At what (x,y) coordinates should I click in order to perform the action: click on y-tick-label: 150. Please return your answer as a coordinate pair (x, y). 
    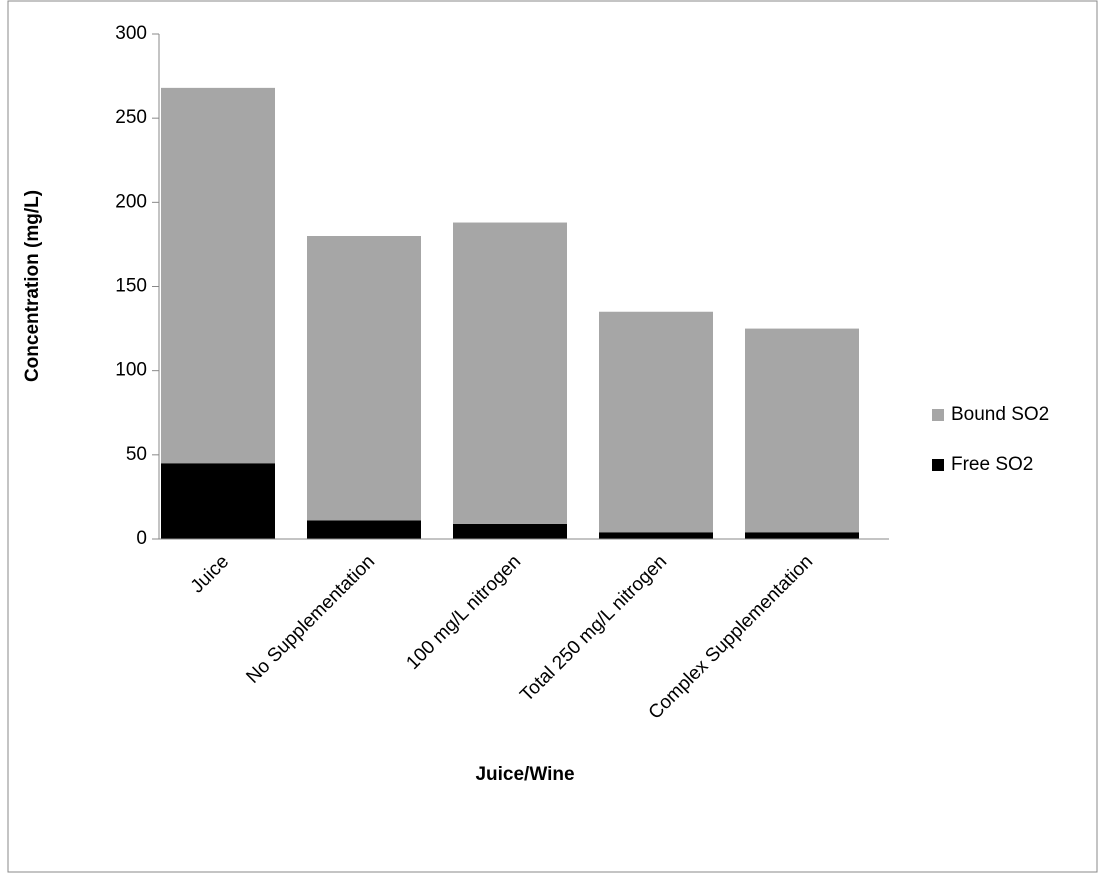
    Looking at the image, I should click on (131, 286).